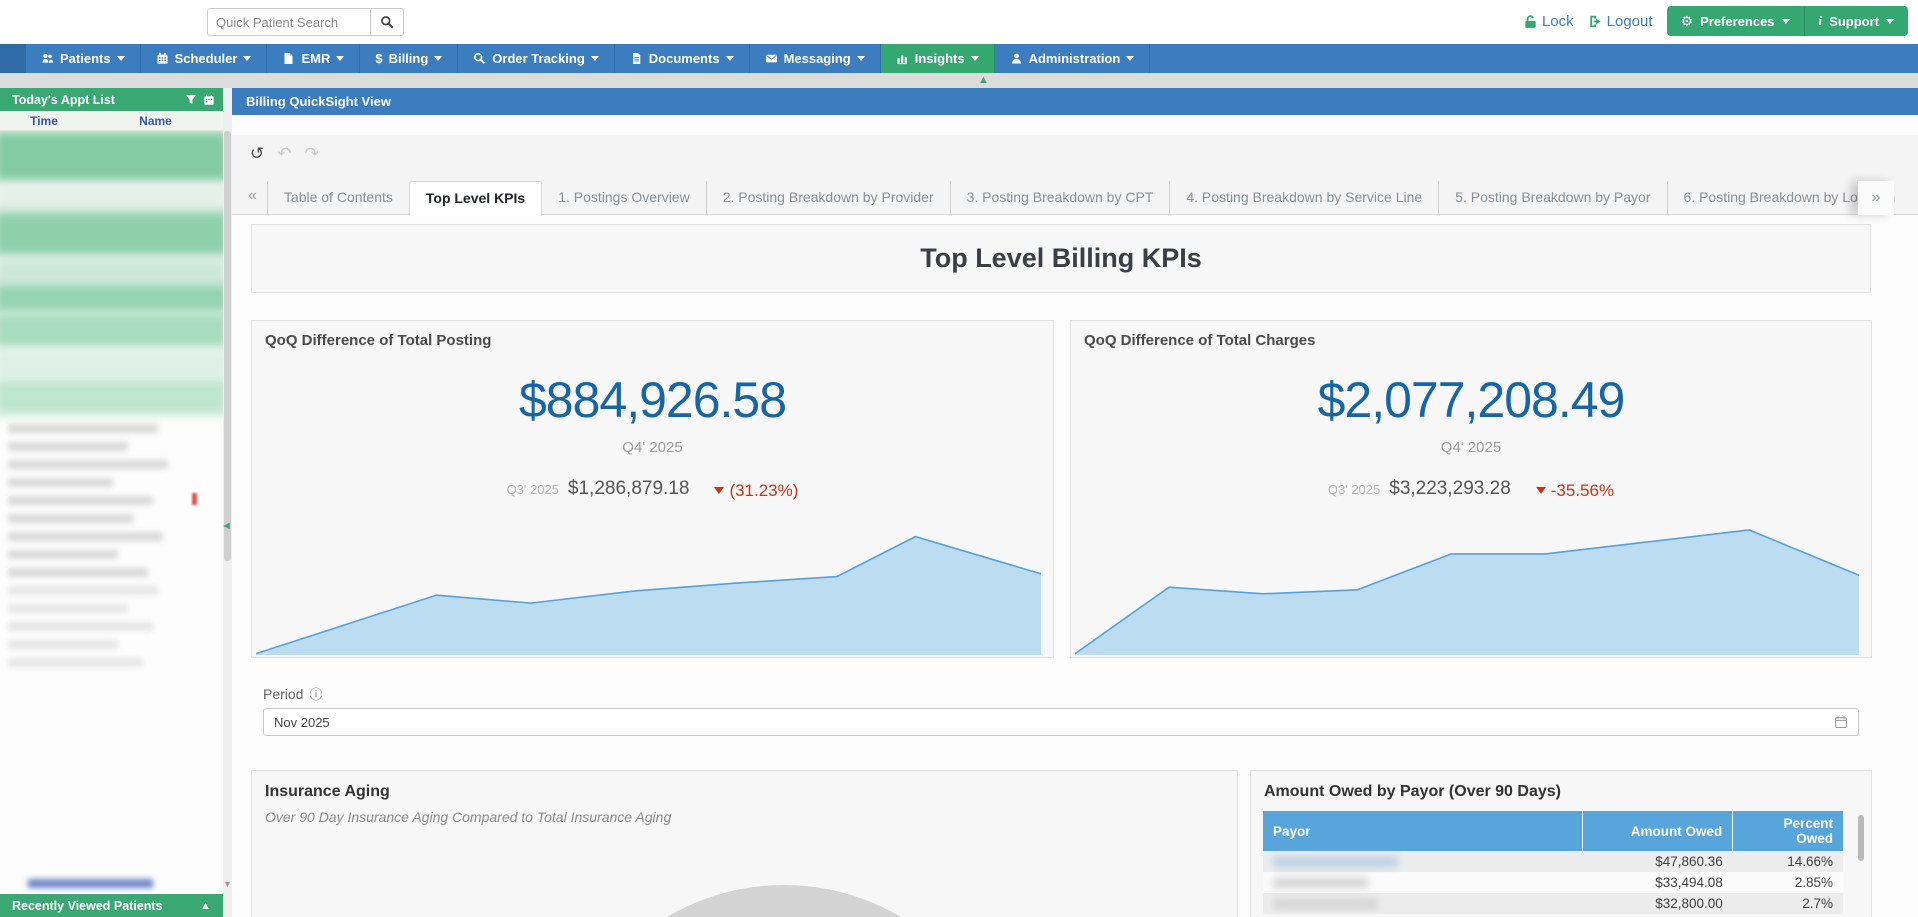  Describe the element at coordinates (1582, 490) in the screenshot. I see `change-percent: -35.56%` at that location.